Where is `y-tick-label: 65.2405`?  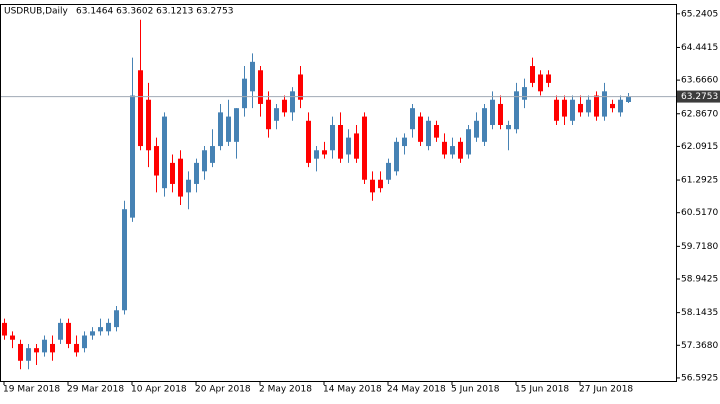
y-tick-label: 65.2405 is located at coordinates (699, 14).